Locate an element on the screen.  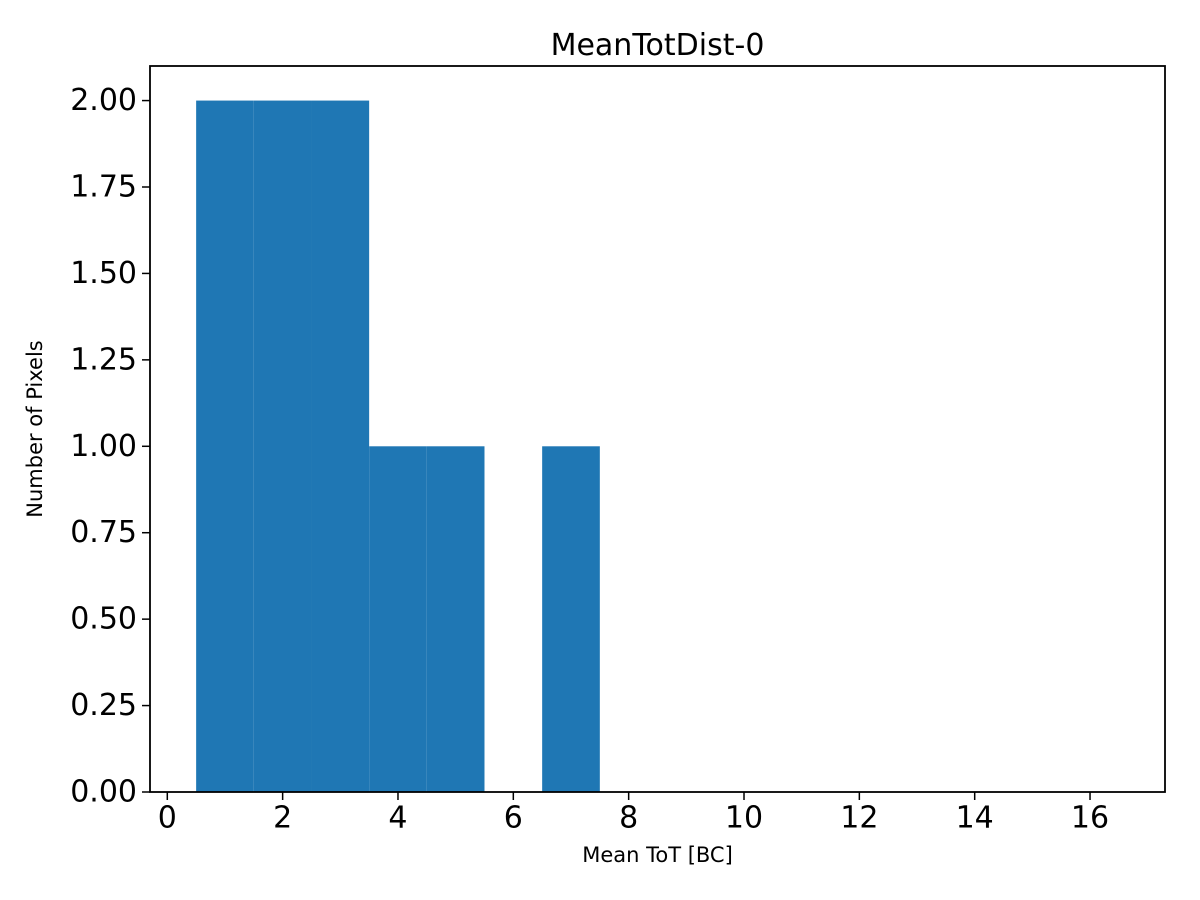
y-tick-label: 0.25 is located at coordinates (103, 705).